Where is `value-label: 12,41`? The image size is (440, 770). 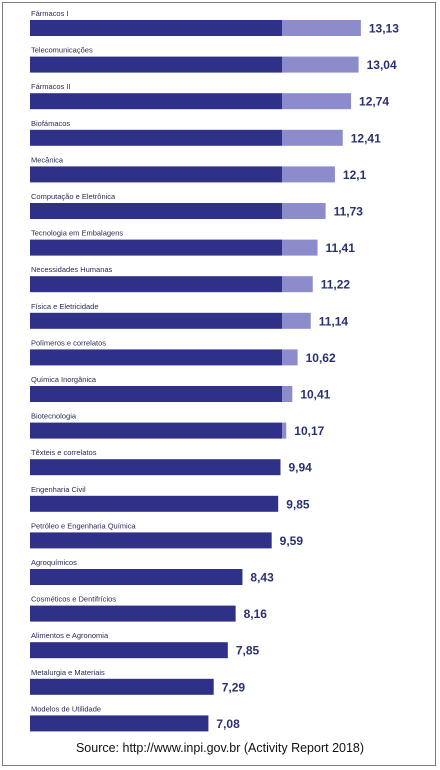
value-label: 12,41 is located at coordinates (366, 138).